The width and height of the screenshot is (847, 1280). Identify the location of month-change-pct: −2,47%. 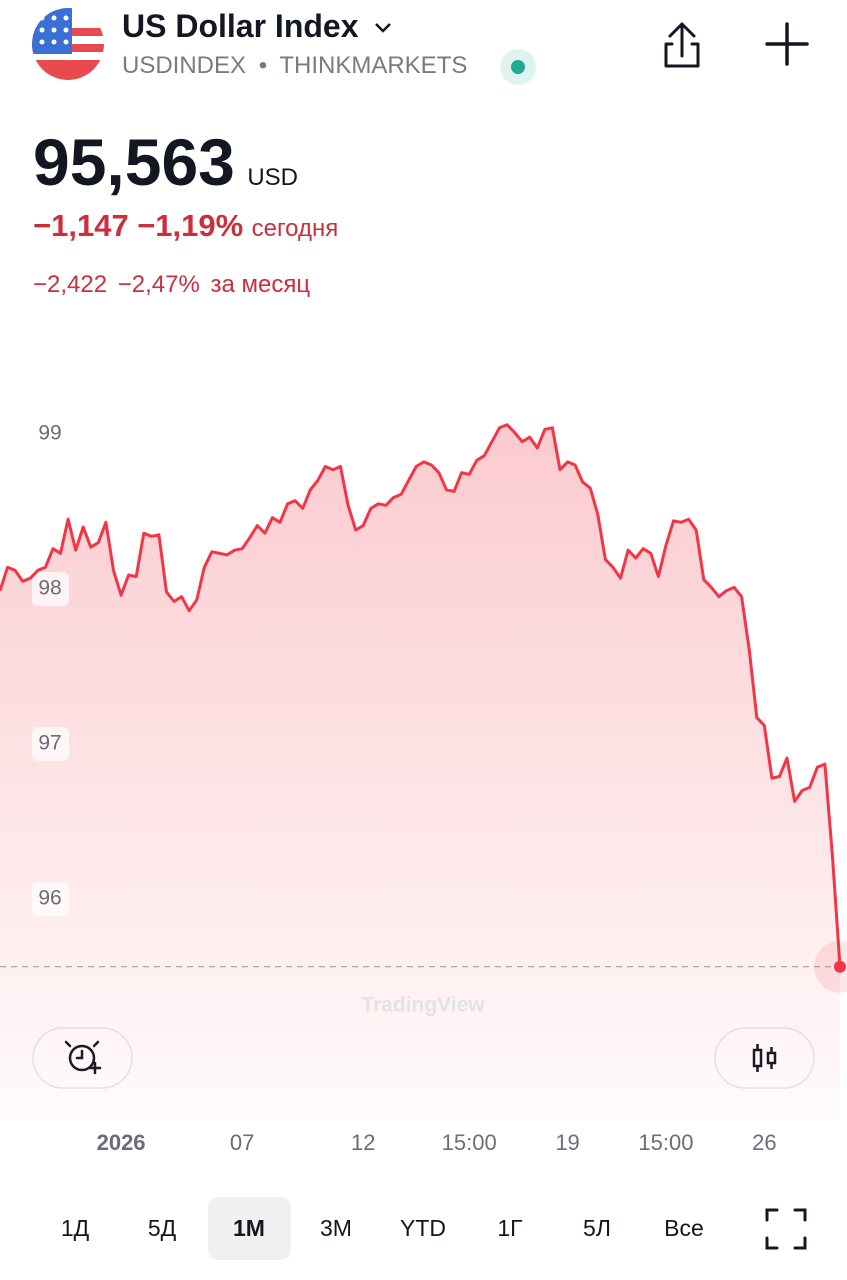
(158, 284).